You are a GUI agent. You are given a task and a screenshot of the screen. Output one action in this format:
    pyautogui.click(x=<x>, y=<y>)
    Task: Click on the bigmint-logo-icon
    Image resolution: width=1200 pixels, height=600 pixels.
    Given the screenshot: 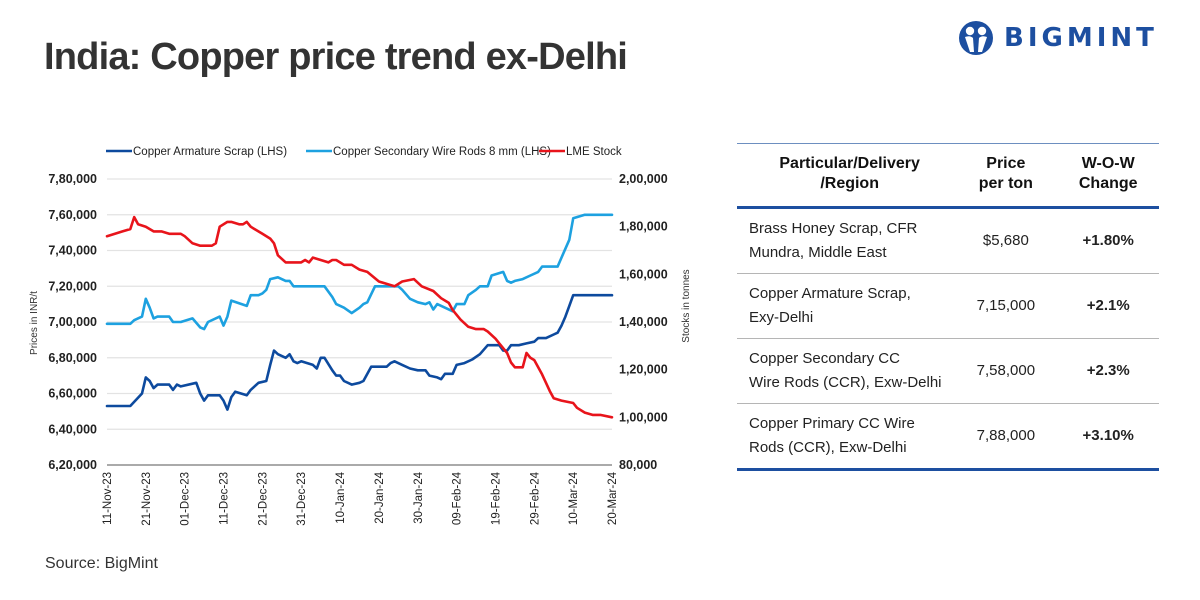 What is the action you would take?
    pyautogui.click(x=976, y=38)
    